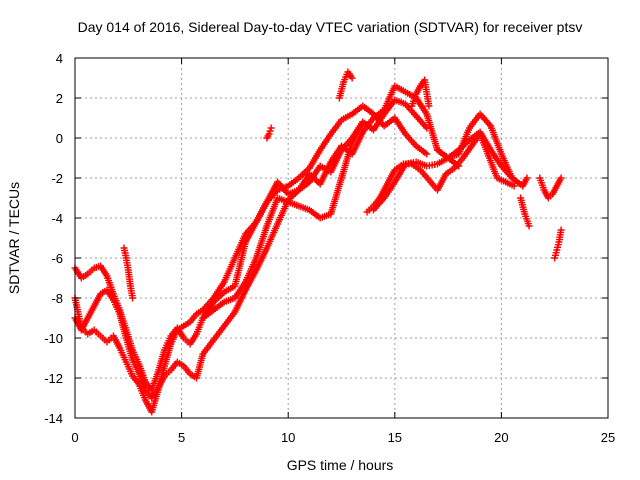 The image size is (640, 480). Describe the element at coordinates (608, 437) in the screenshot. I see `x-tick-label: 25` at that location.